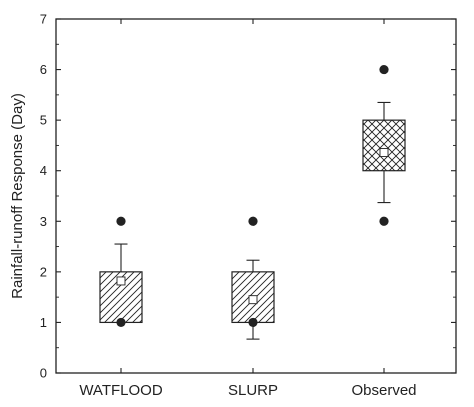  I want to click on y-tick-label: 7, so click(43, 19).